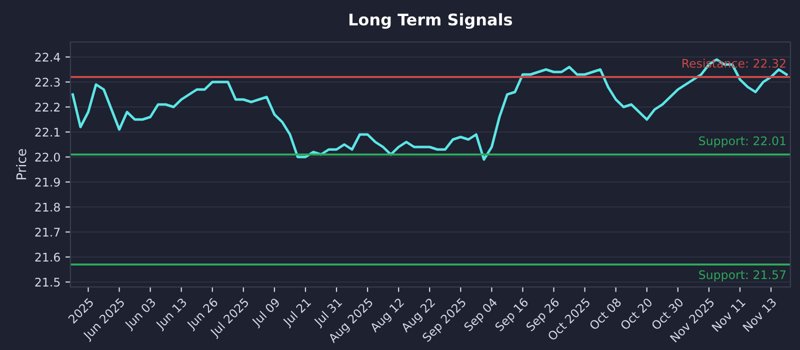 This screenshot has width=800, height=350. I want to click on x-tick-label: Oct 20, so click(636, 313).